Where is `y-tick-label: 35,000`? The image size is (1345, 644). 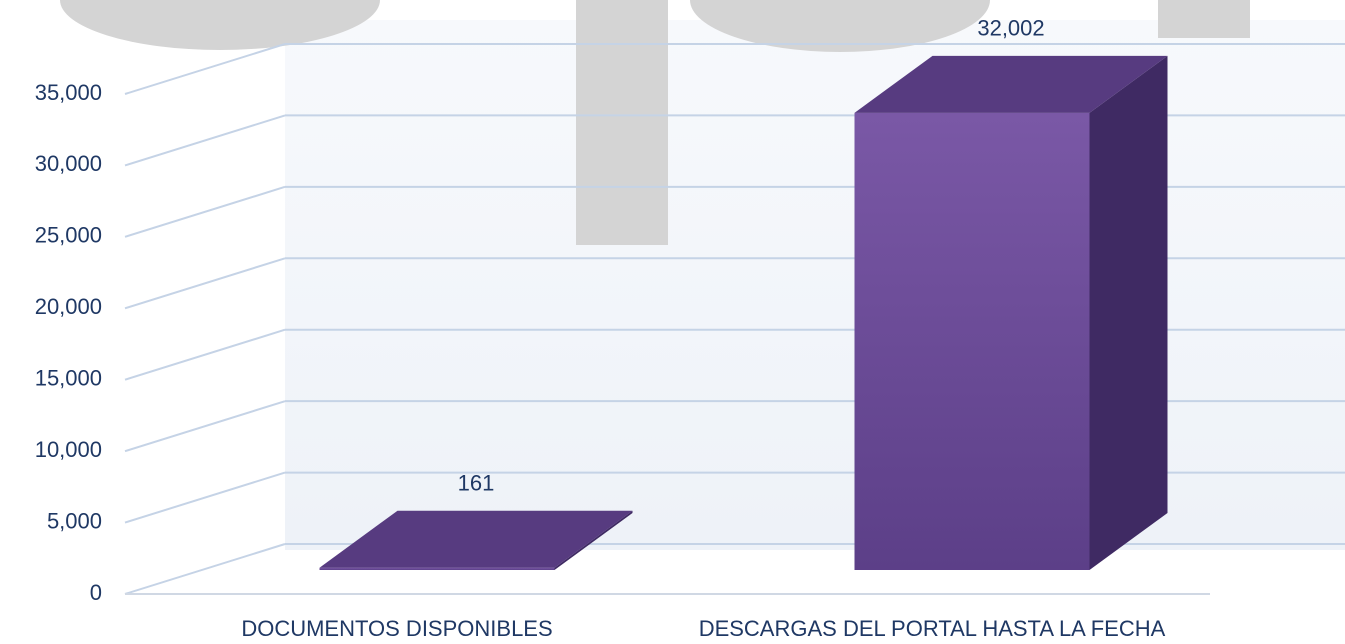
y-tick-label: 35,000 is located at coordinates (68, 92).